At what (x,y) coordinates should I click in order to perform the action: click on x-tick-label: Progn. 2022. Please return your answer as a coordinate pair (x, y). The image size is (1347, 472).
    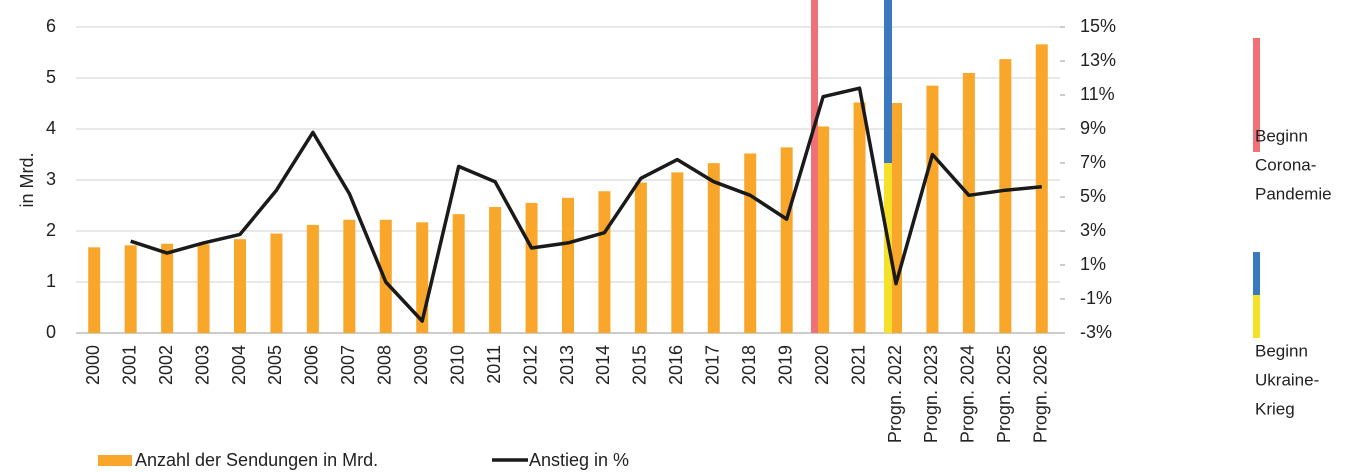
    Looking at the image, I should click on (895, 394).